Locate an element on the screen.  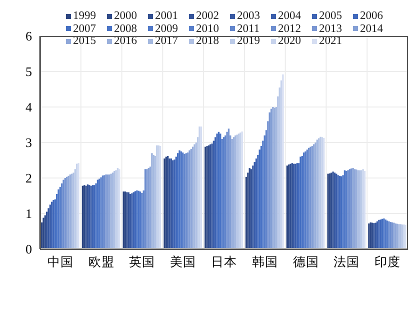
legend-label: 2010 is located at coordinates (207, 28).